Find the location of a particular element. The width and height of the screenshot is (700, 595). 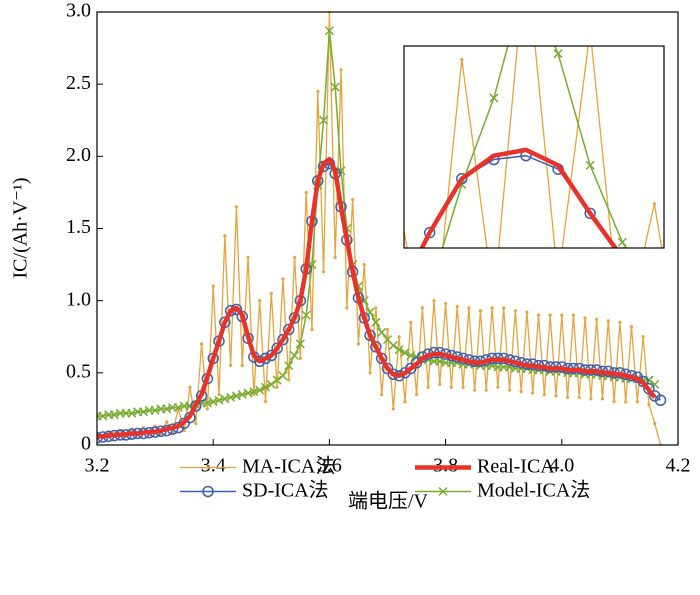

legend-label: Real-ICA is located at coordinates (516, 467).